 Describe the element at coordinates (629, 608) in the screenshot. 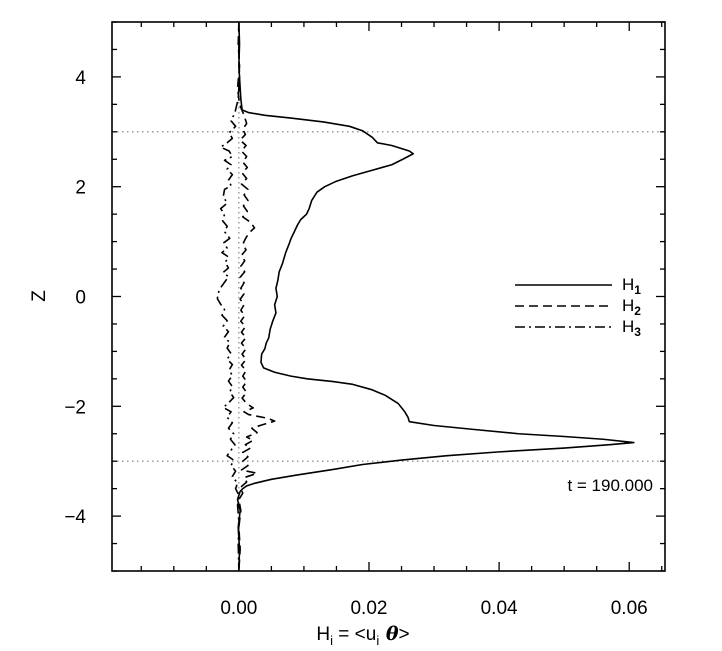

I see `x-tick-label-3: 0.06` at that location.